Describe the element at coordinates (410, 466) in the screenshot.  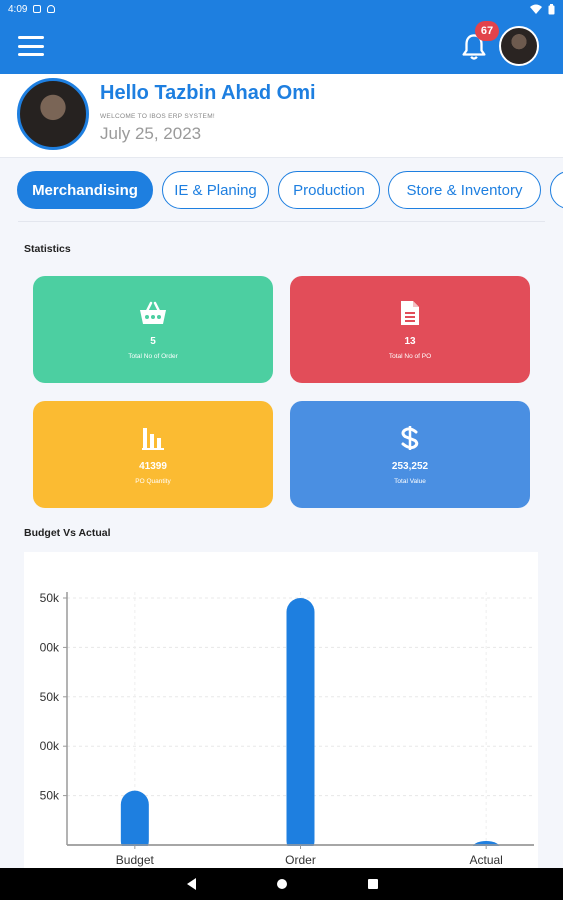
I see `card-value: 253,252` at that location.